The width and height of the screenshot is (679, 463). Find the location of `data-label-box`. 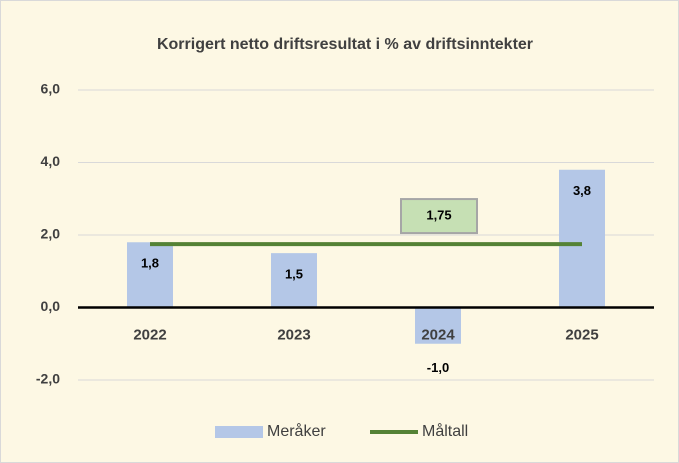

data-label-box is located at coordinates (439, 216).